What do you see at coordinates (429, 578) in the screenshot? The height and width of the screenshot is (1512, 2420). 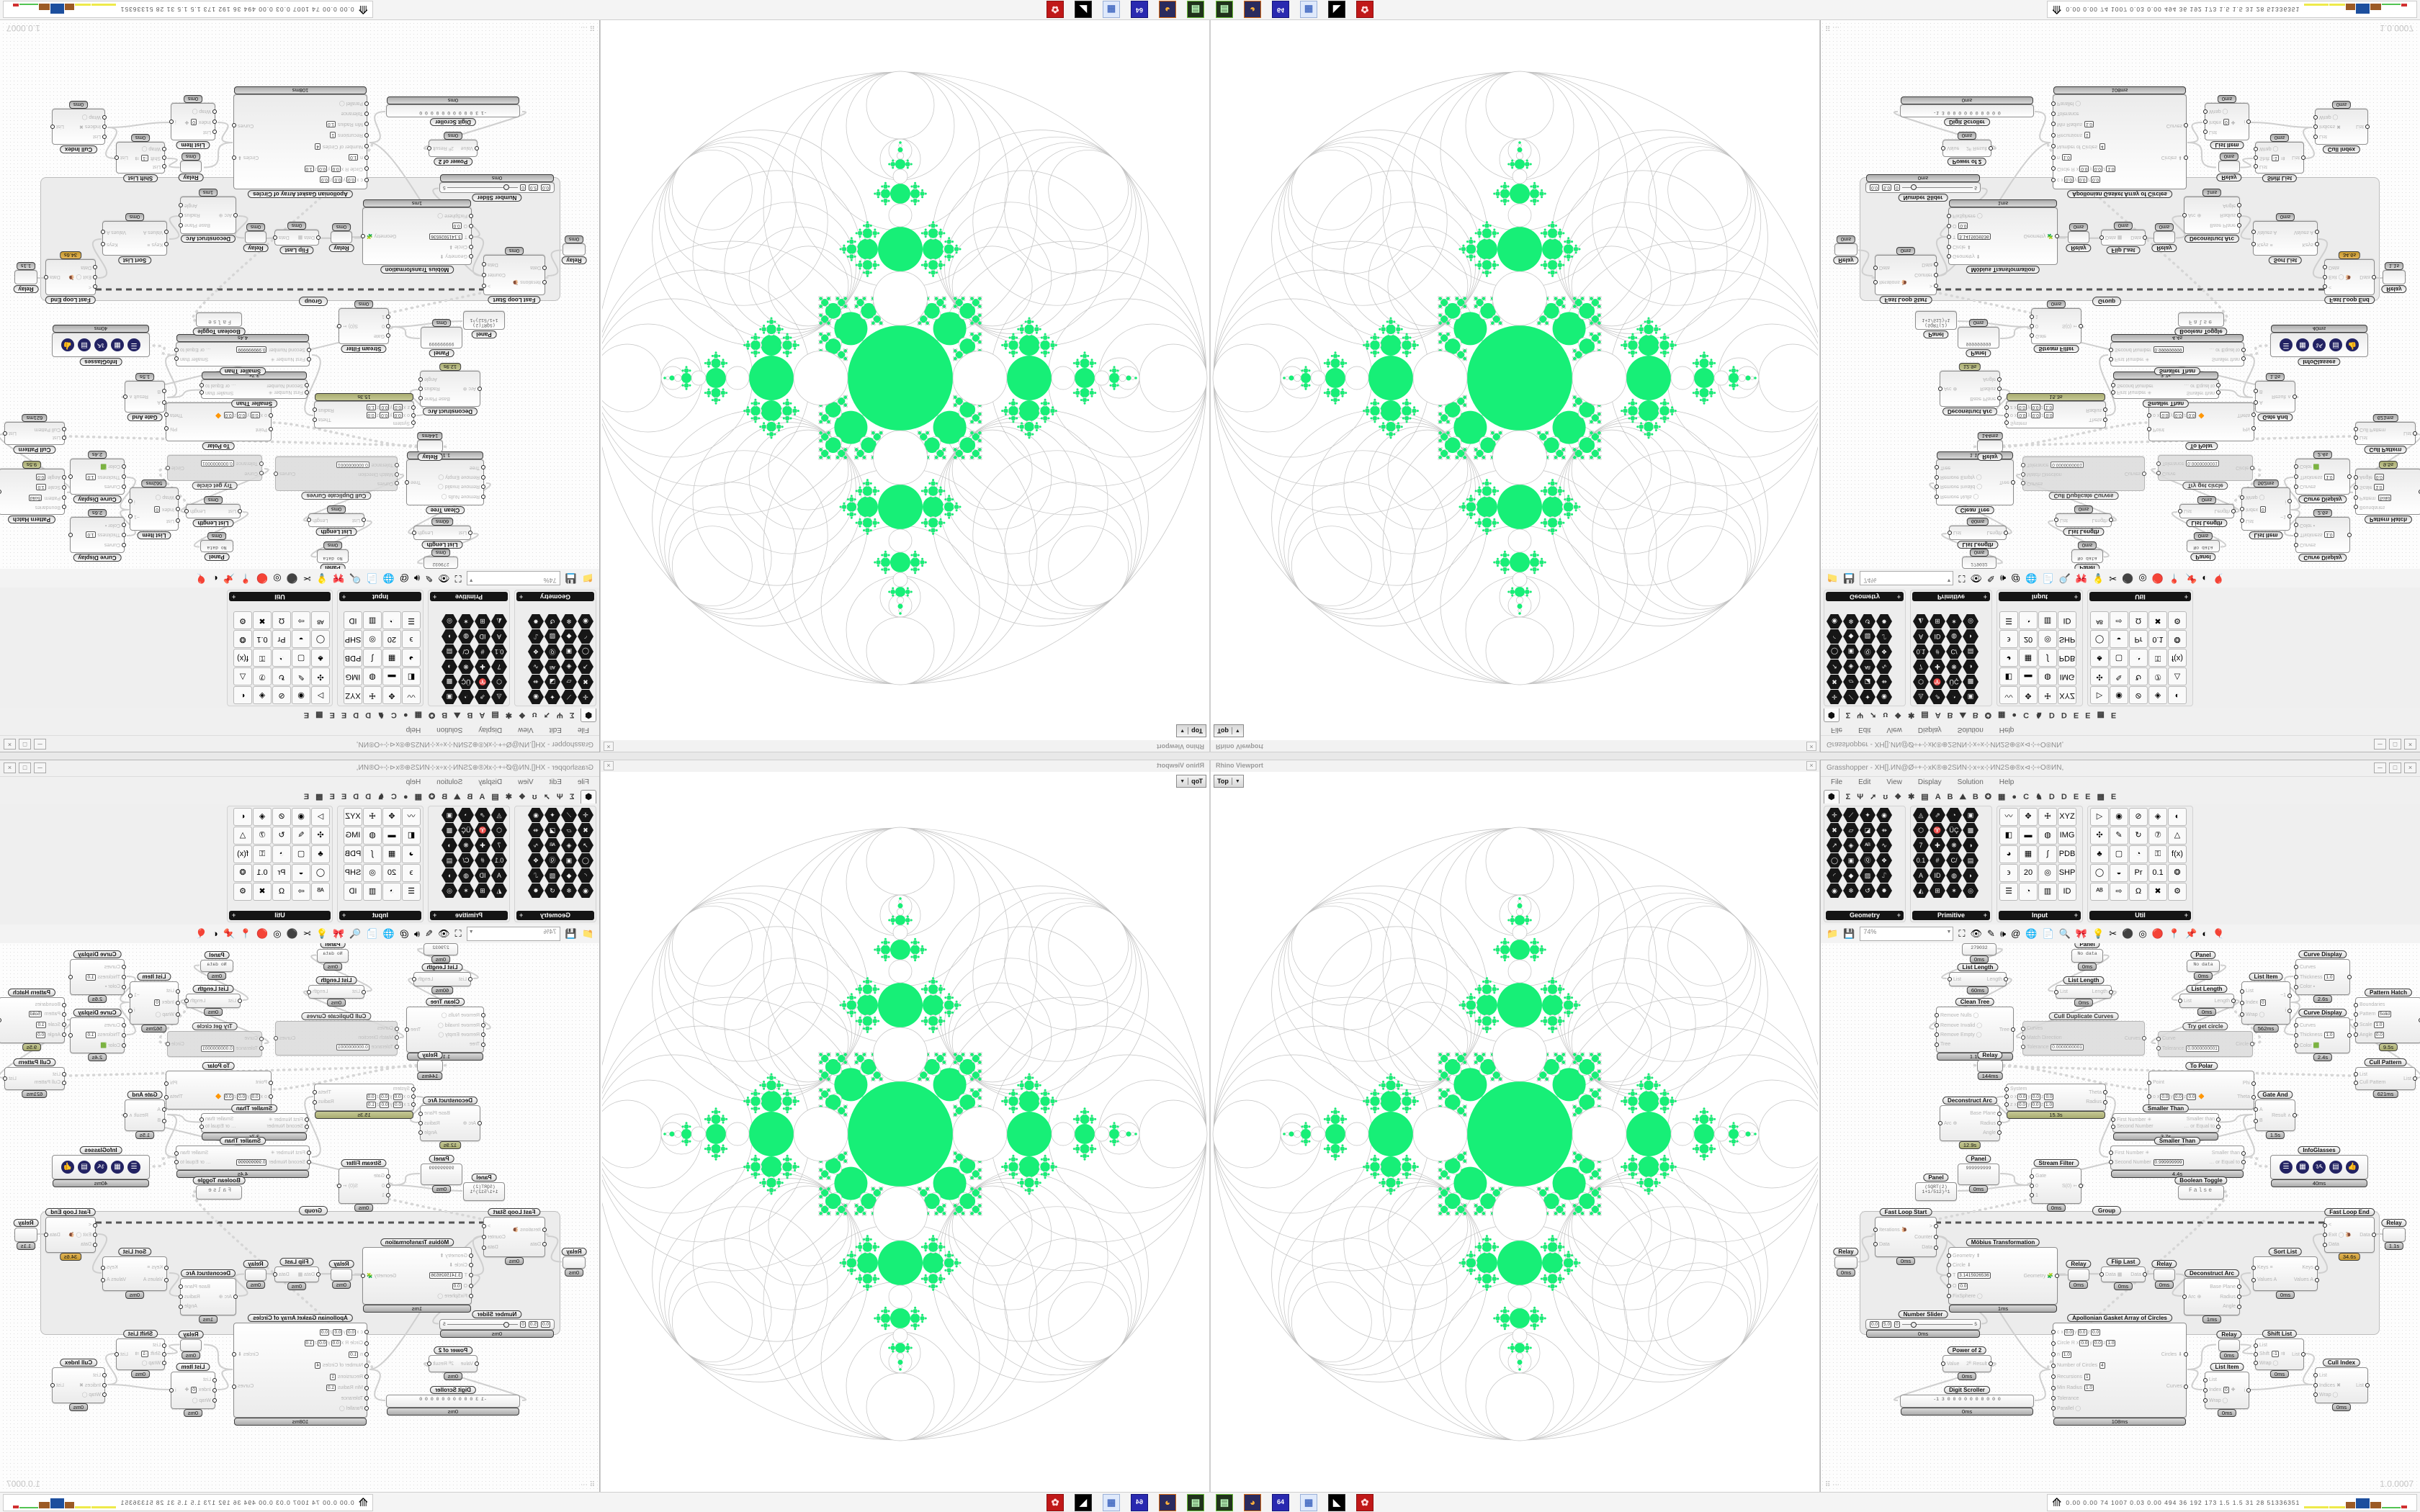 I see `toolbar-icon: ✎` at bounding box center [429, 578].